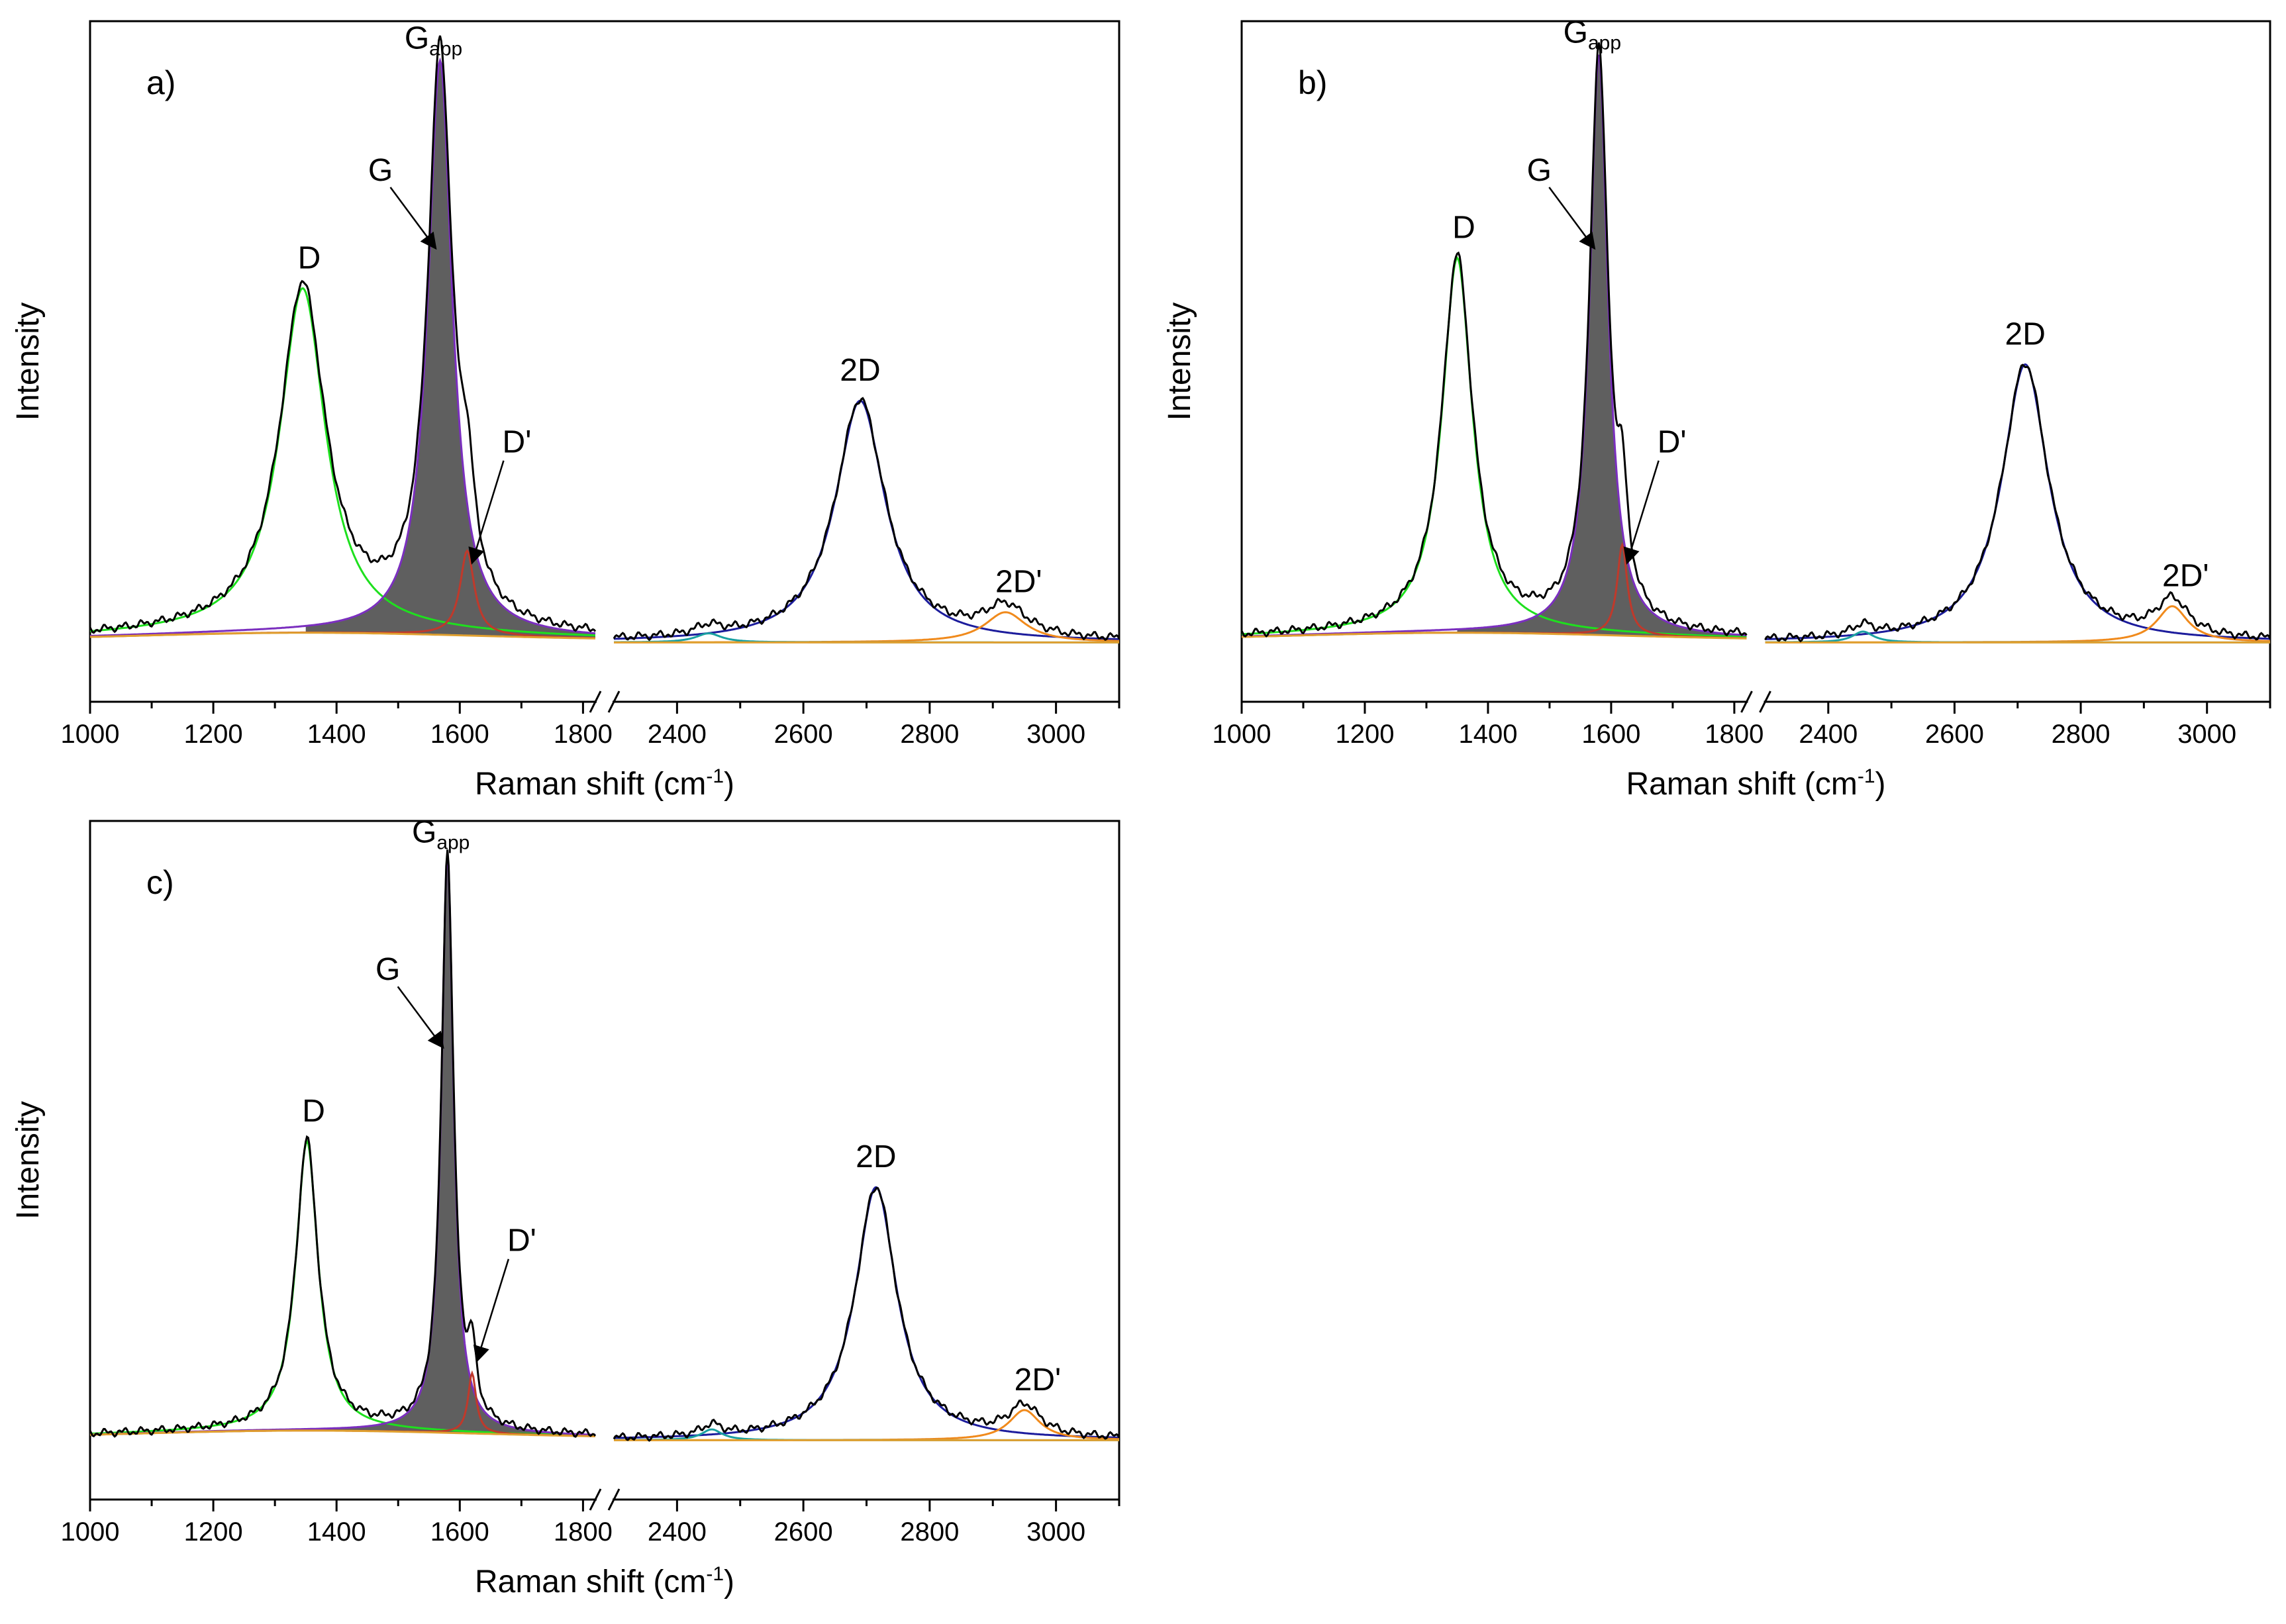 The image size is (2286, 1624). Describe the element at coordinates (160, 82) in the screenshot. I see `panel-label: a)` at that location.